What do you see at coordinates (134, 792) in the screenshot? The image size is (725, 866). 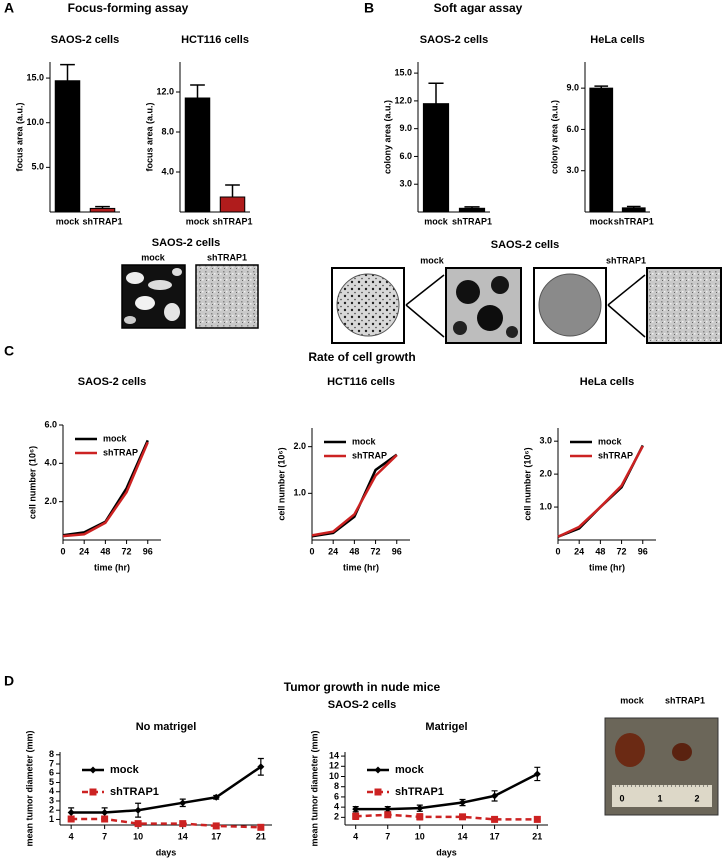 I see `legend-label: shTRAP1` at bounding box center [134, 792].